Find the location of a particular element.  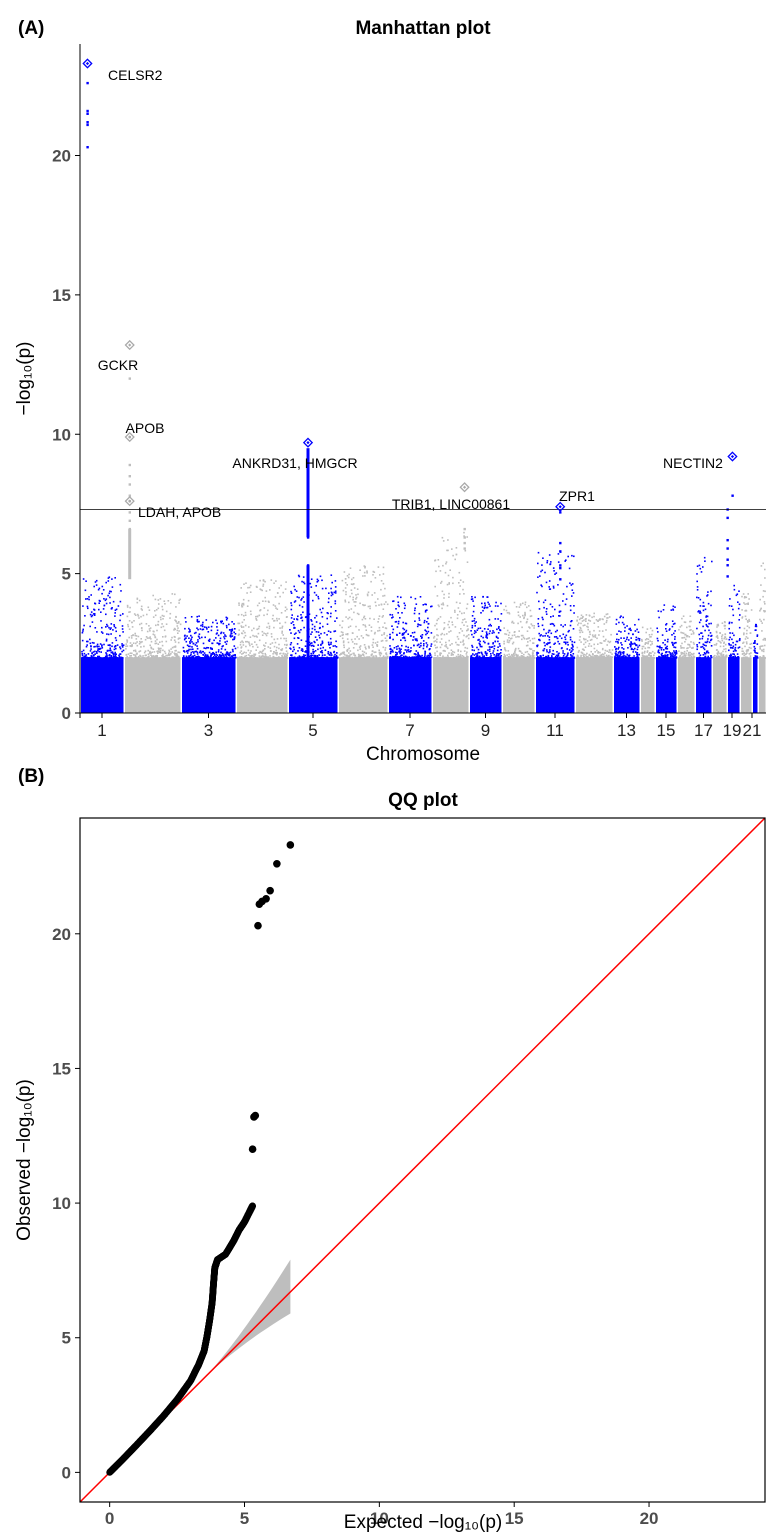

x-tick-label: 7 is located at coordinates (409, 730).